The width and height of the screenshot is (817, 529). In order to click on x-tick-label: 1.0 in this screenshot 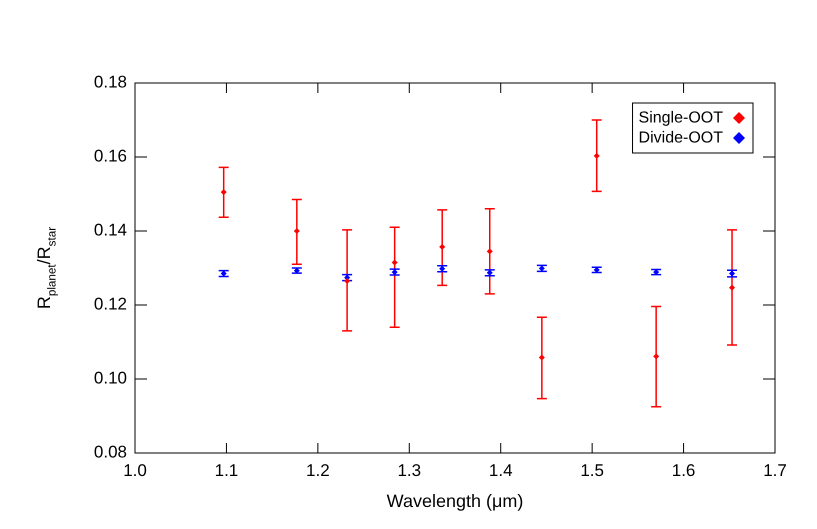, I will do `click(135, 470)`.